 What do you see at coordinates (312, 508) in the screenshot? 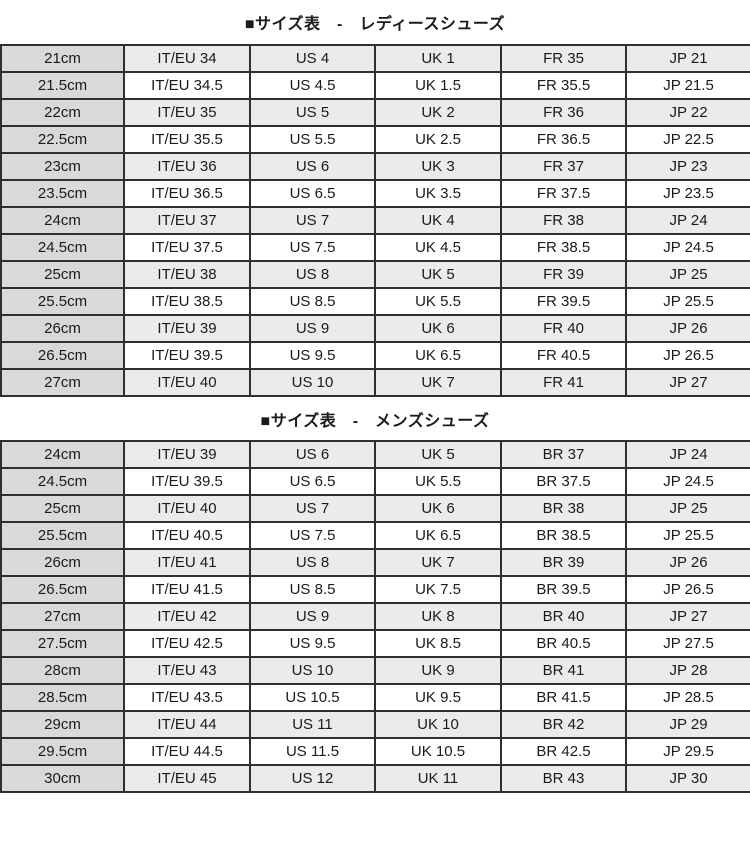
I see `size-cell: US 7` at bounding box center [312, 508].